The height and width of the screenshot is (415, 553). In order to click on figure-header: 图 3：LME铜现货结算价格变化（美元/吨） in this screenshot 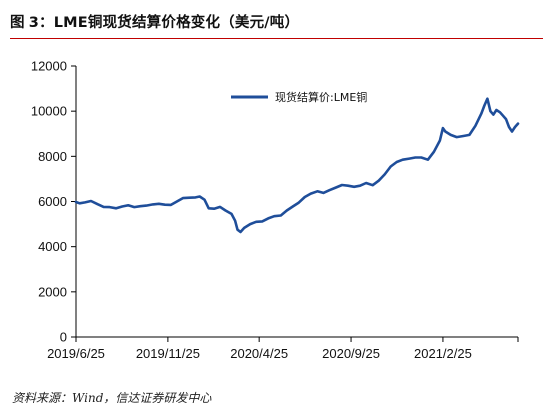, I will do `click(276, 25)`.